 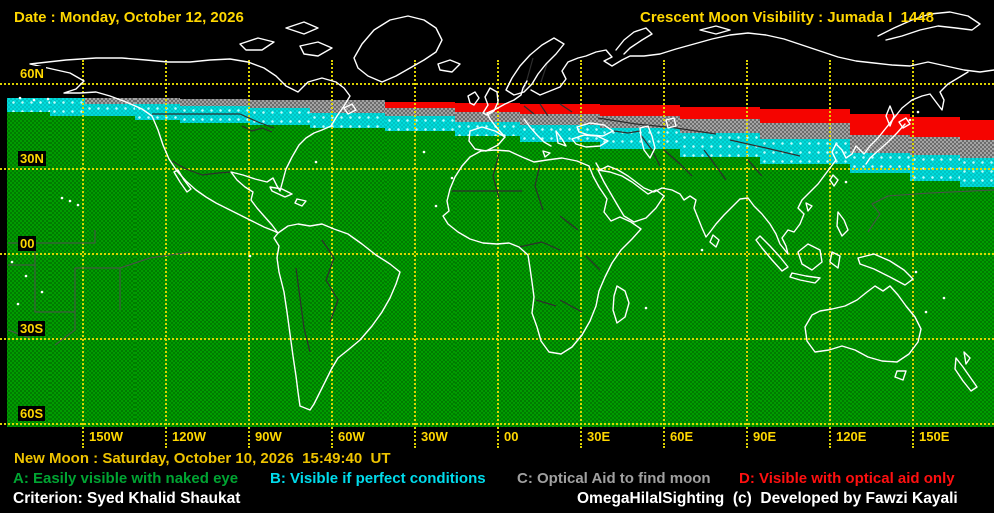 I want to click on lon-label-120W: 120W, so click(x=189, y=436).